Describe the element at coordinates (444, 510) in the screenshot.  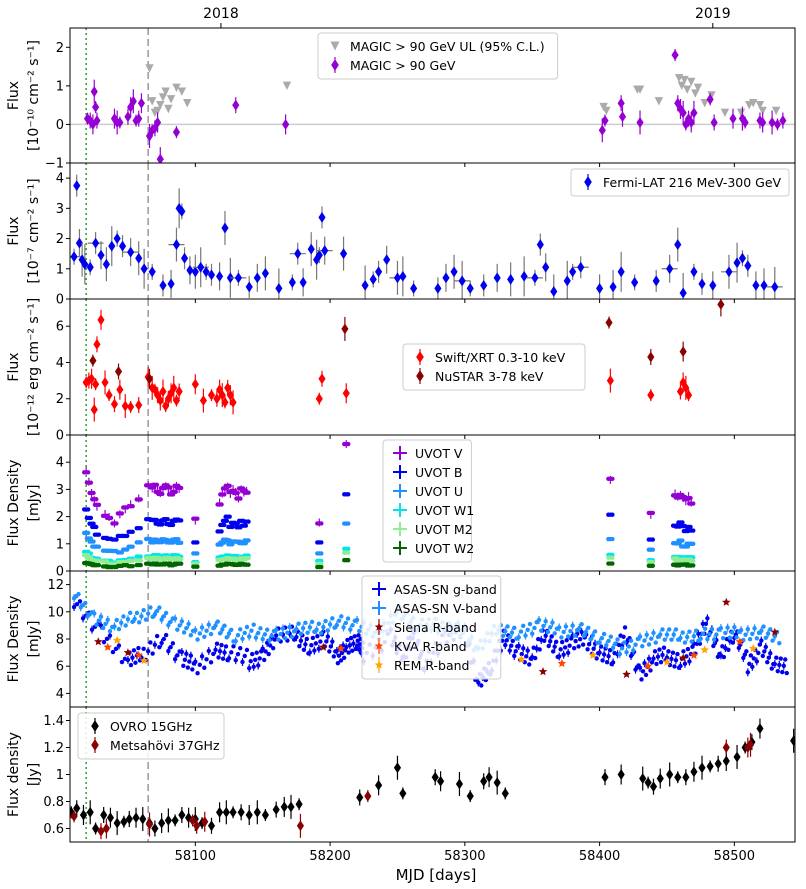
I see `legend-label: UVOT W1` at that location.